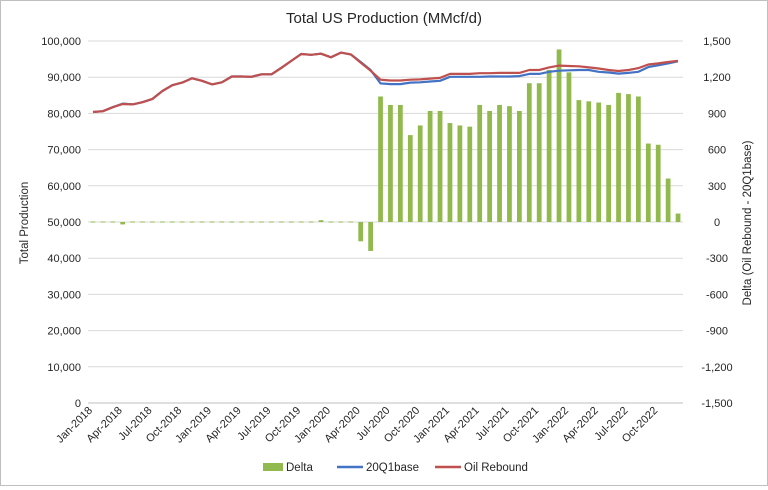 Image resolution: width=768 pixels, height=490 pixels. What do you see at coordinates (496, 468) in the screenshot?
I see `legend-label: Oil Rebound` at bounding box center [496, 468].